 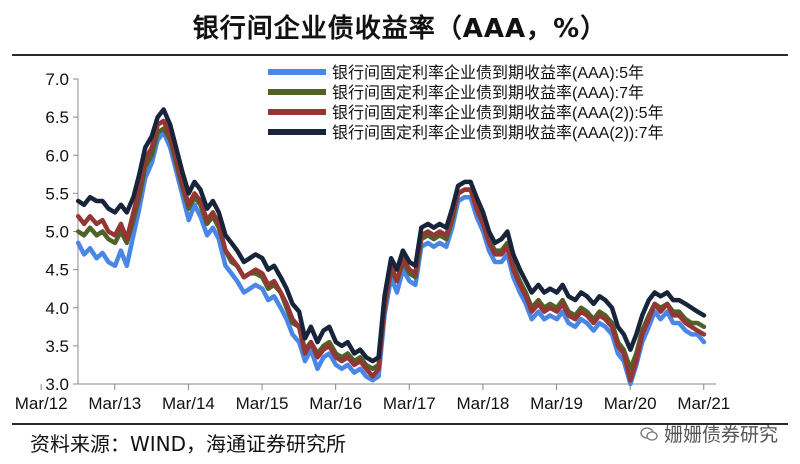 What do you see at coordinates (498, 133) in the screenshot?
I see `legend-label-4: 银行间固定利率企业债到期收益率(AAA(2)):7年` at bounding box center [498, 133].